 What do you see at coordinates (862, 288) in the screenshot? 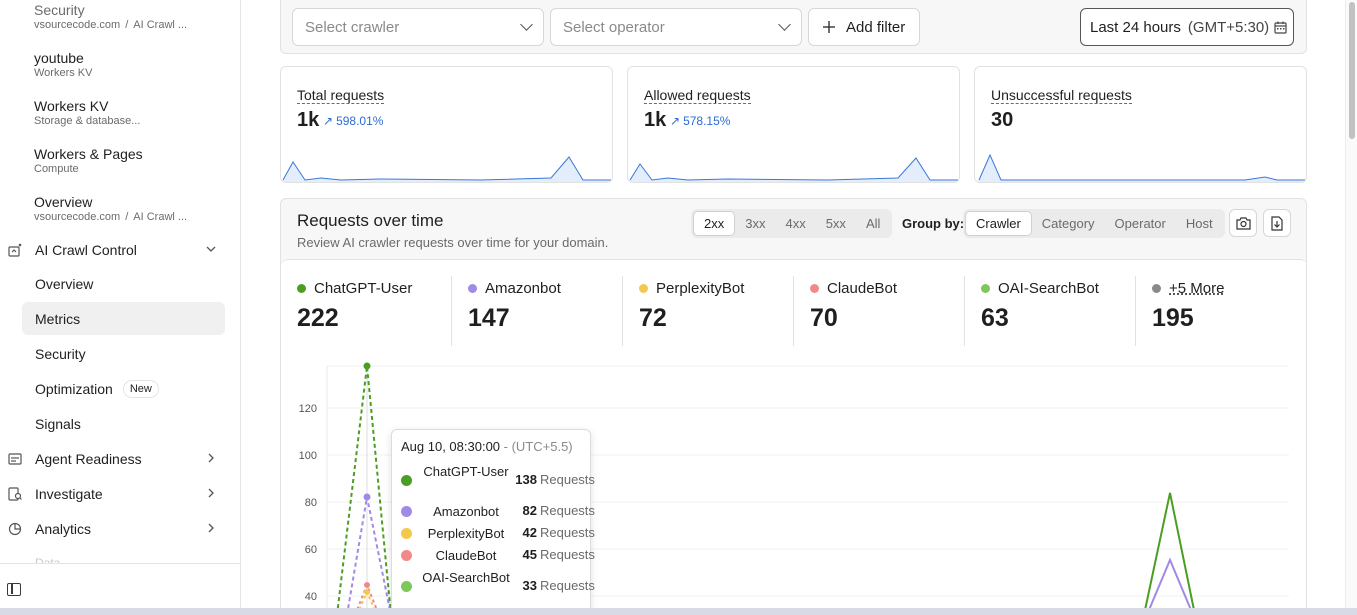
I see `stat-name: ClaudeBot` at bounding box center [862, 288].